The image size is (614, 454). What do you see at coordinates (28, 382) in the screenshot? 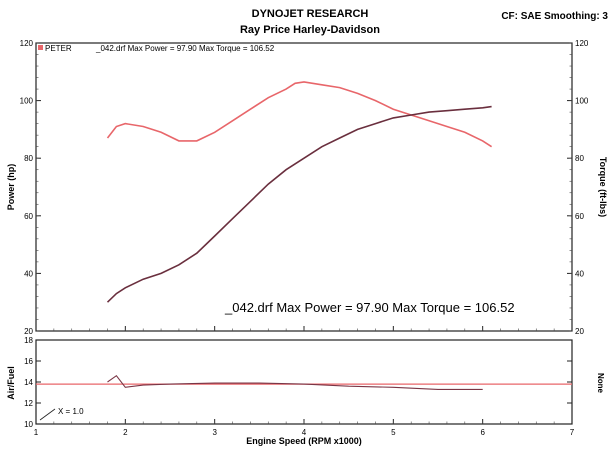
I see `af-tick-label: 14` at bounding box center [28, 382].